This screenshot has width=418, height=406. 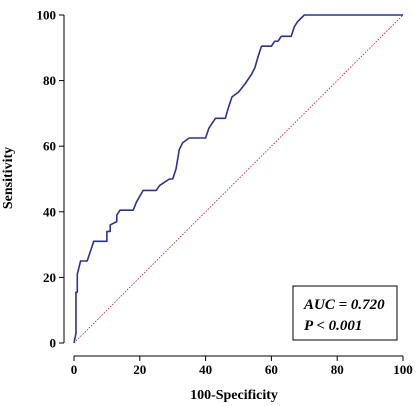 I want to click on x-tick-label: 0, so click(x=74, y=369).